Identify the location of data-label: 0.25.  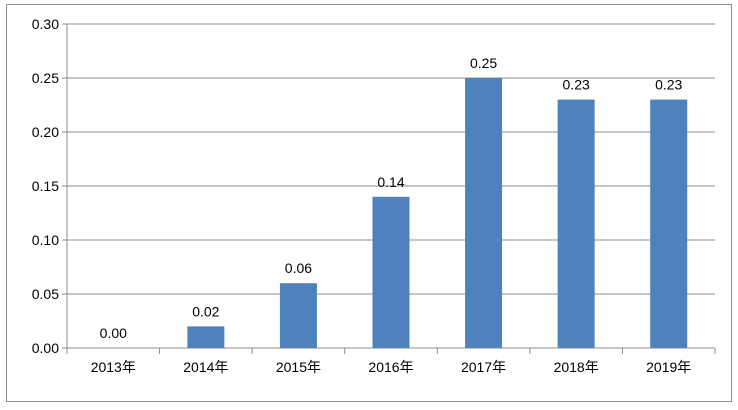
(483, 63).